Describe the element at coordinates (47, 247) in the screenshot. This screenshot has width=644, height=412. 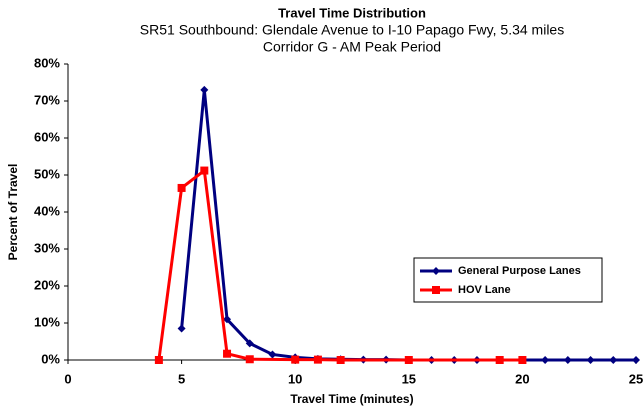
I see `y-tick-label: 30%` at that location.